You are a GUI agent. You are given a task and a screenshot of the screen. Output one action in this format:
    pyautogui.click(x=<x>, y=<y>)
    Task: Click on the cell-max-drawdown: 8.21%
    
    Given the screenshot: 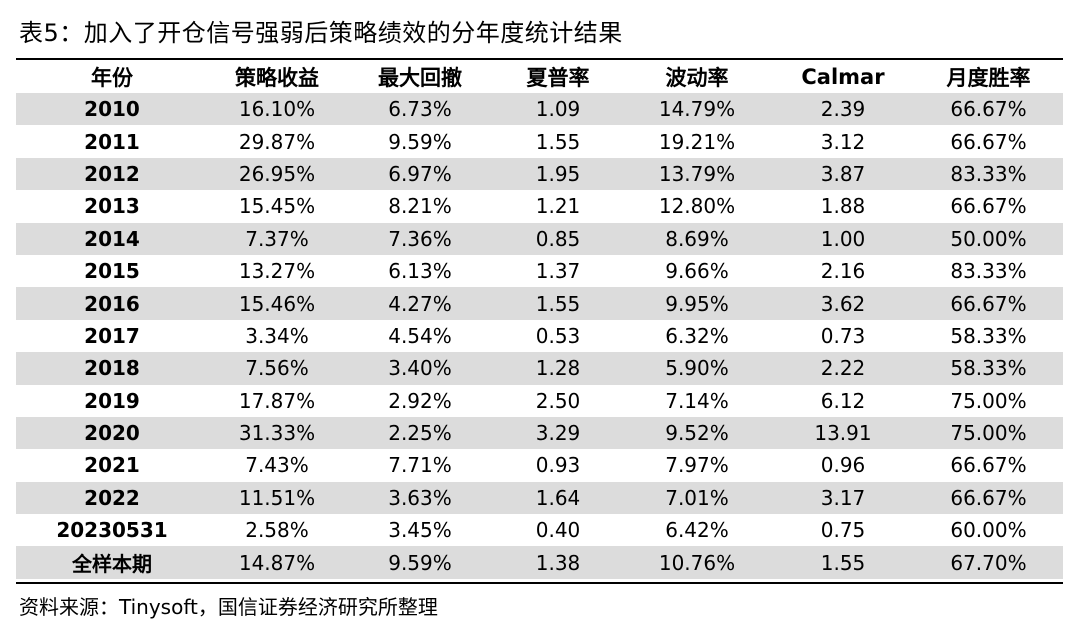 What is the action you would take?
    pyautogui.click(x=420, y=206)
    